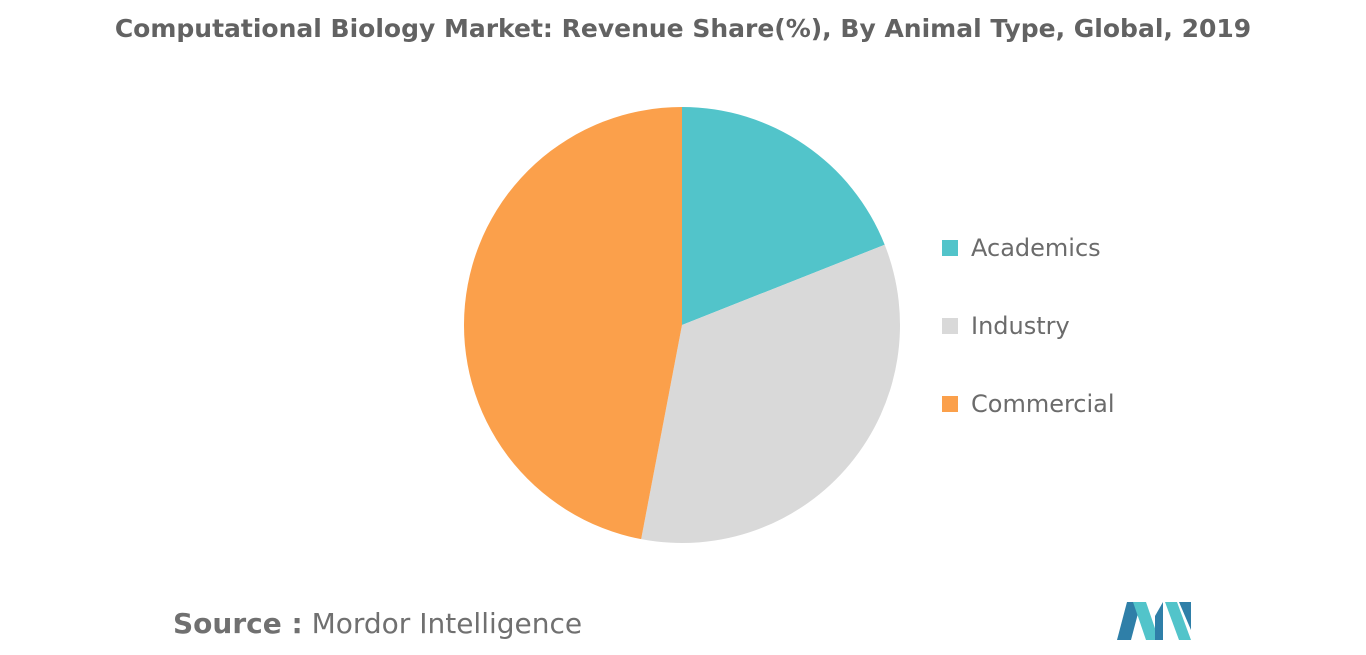 This screenshot has height=655, width=1366. Describe the element at coordinates (1020, 326) in the screenshot. I see `legend-label-industry: Industry` at that location.